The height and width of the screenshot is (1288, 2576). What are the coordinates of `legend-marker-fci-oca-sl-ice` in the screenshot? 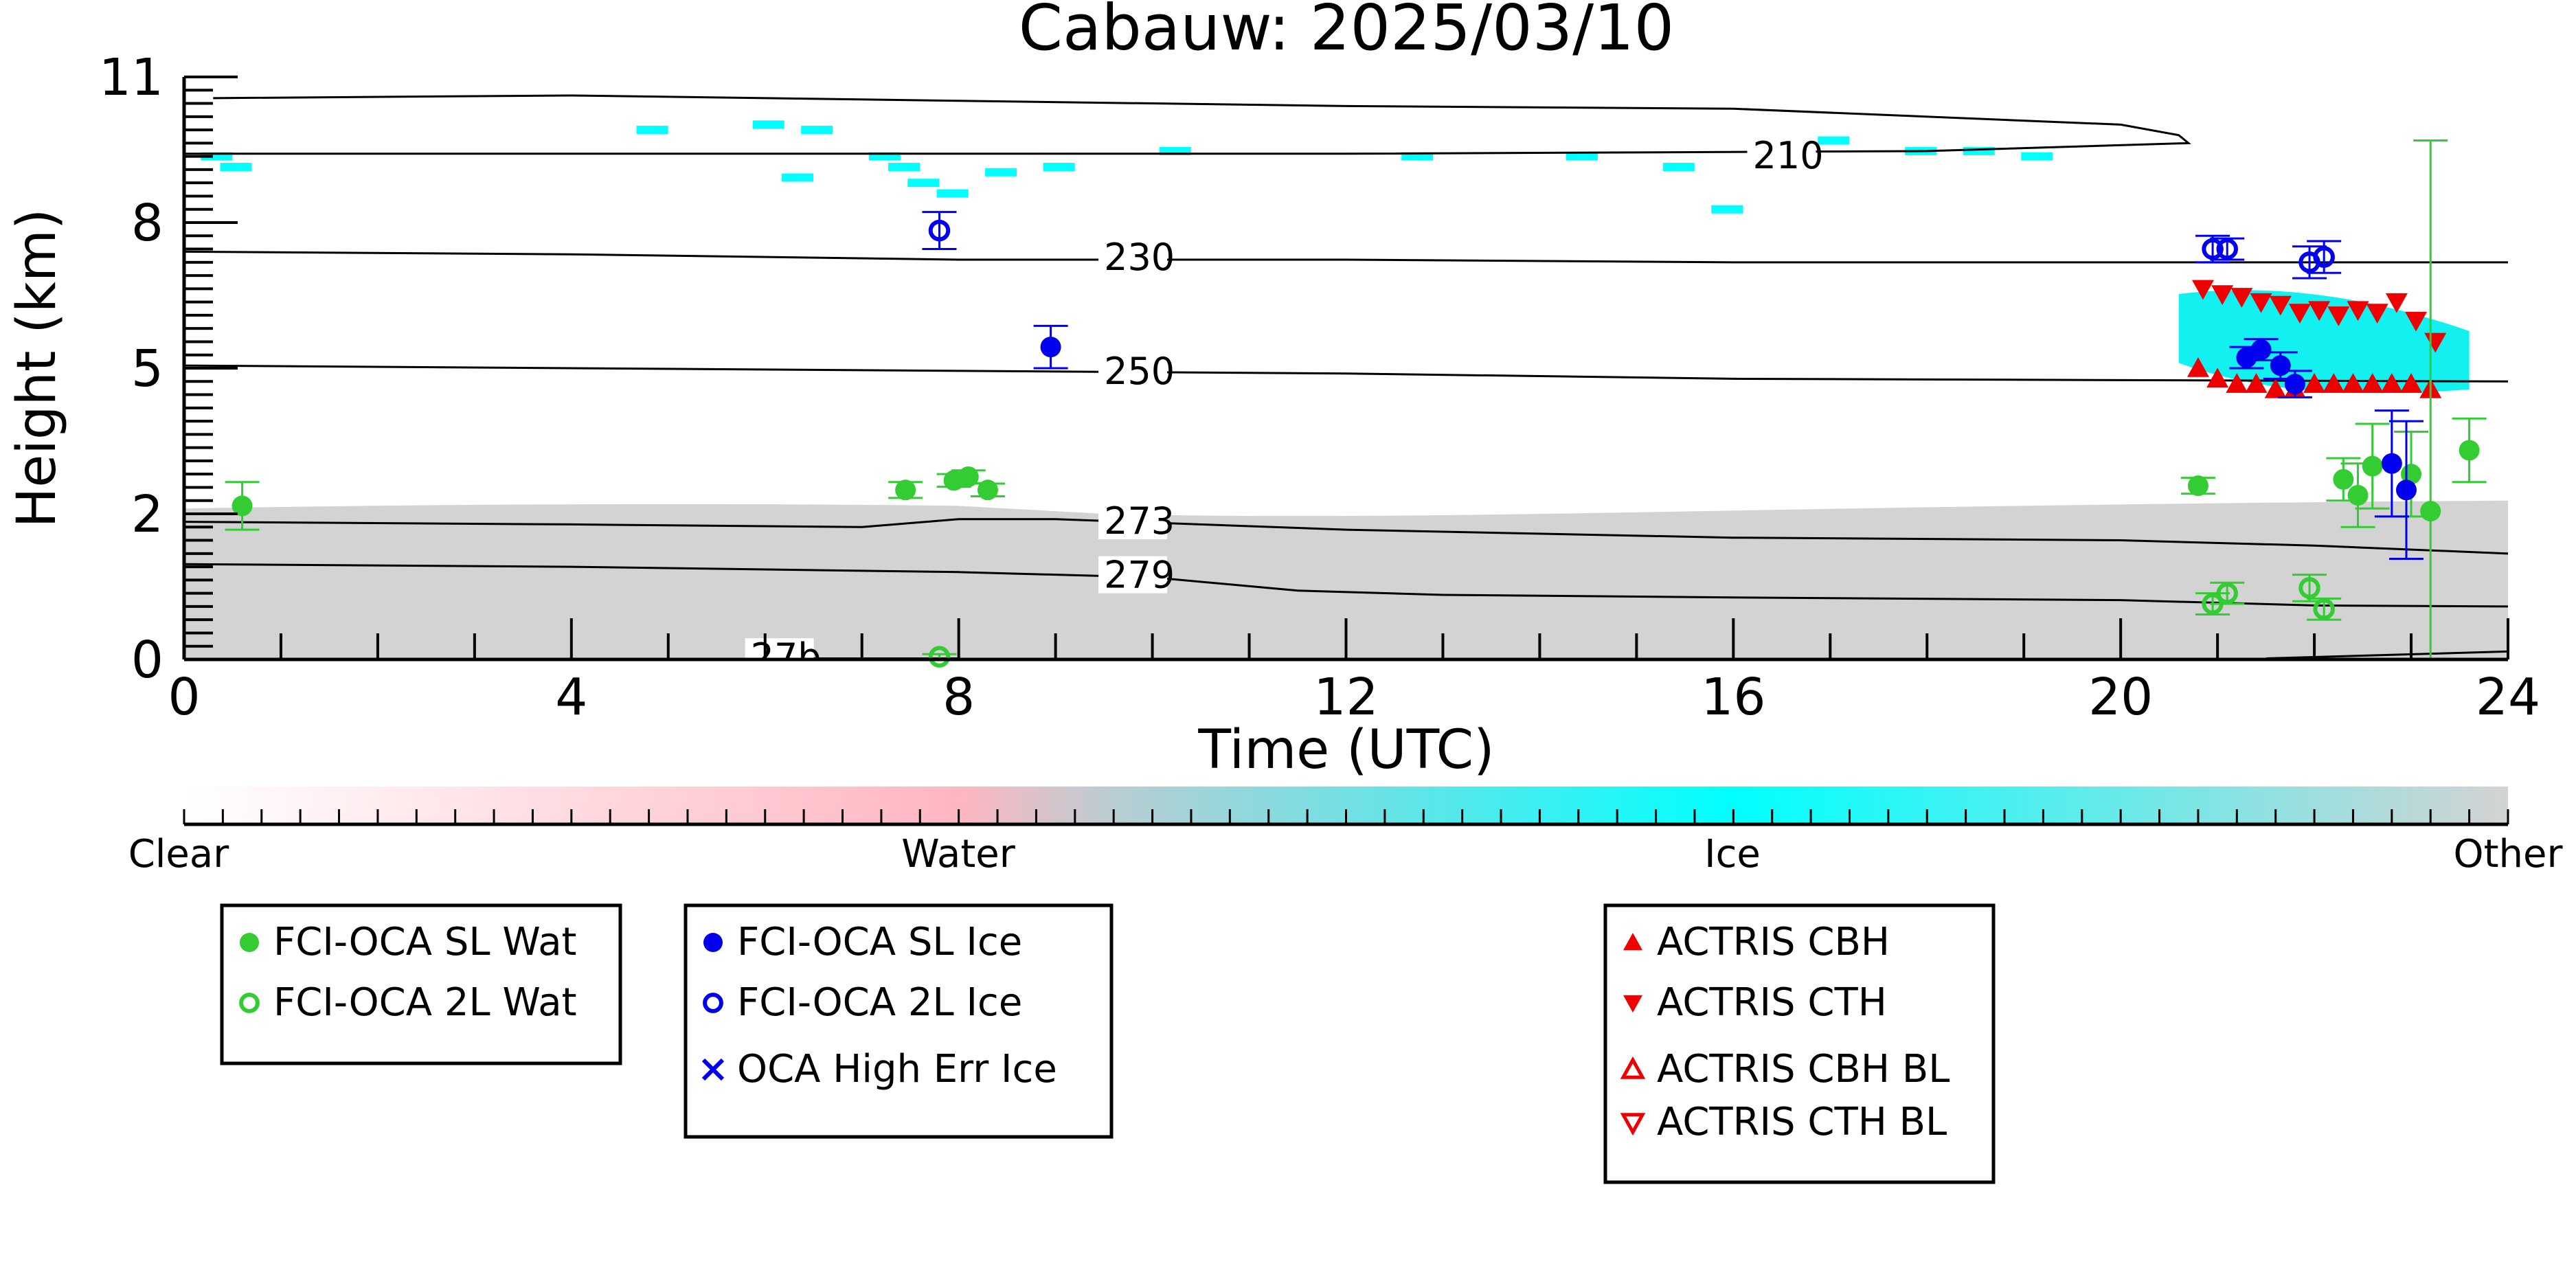 It's located at (713, 942).